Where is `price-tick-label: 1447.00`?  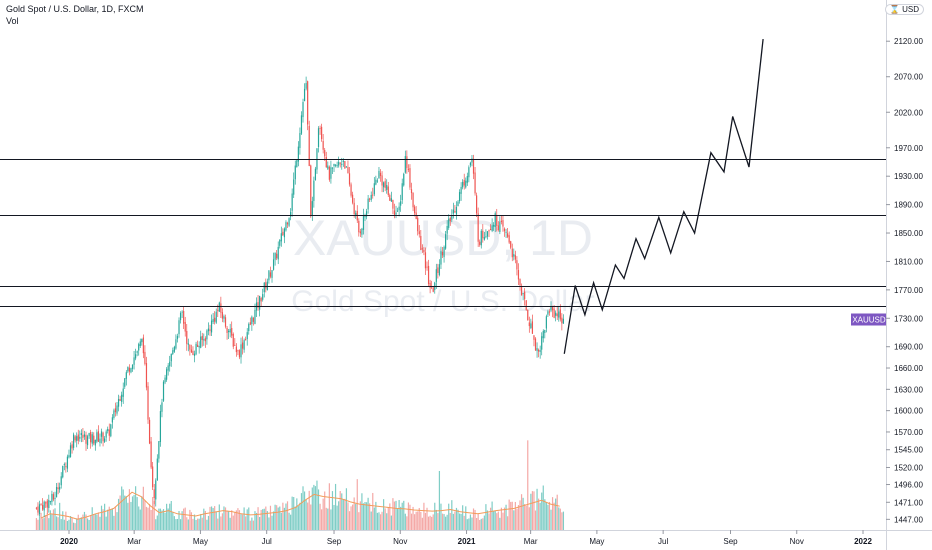 price-tick-label: 1447.00 is located at coordinates (908, 519).